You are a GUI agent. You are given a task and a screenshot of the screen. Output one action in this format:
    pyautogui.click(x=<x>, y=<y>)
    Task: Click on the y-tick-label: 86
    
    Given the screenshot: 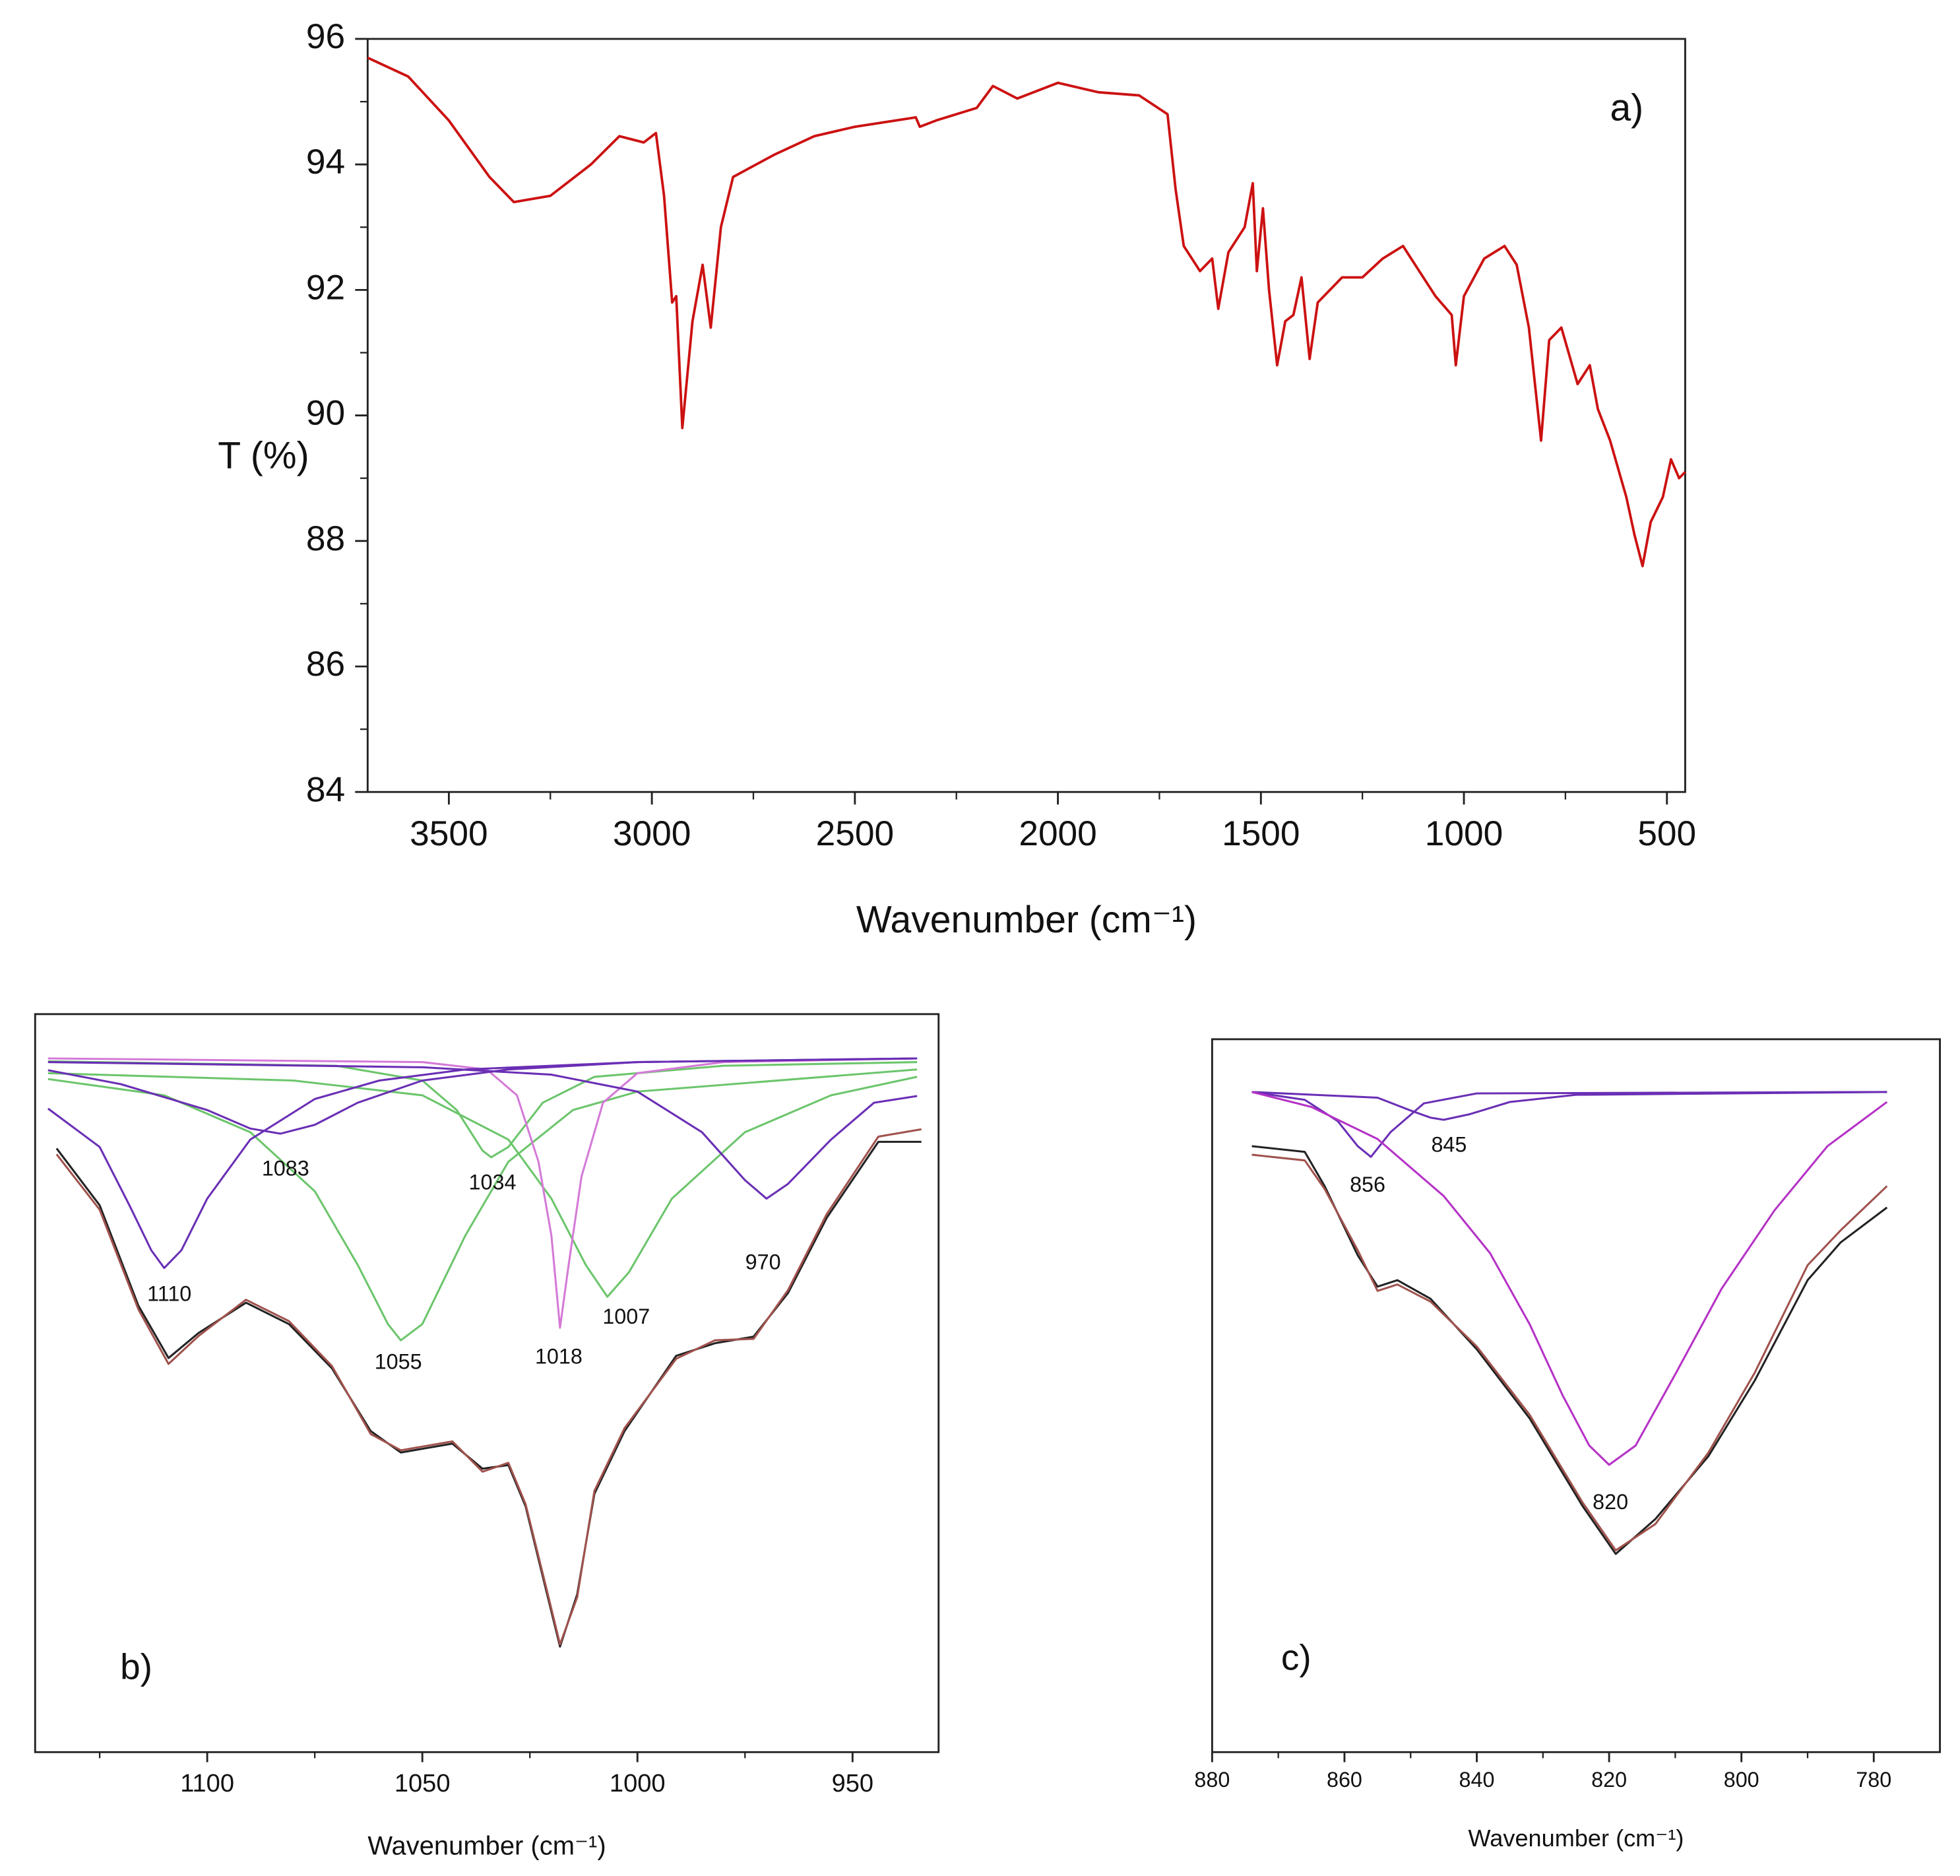 What is the action you would take?
    pyautogui.click(x=325, y=664)
    